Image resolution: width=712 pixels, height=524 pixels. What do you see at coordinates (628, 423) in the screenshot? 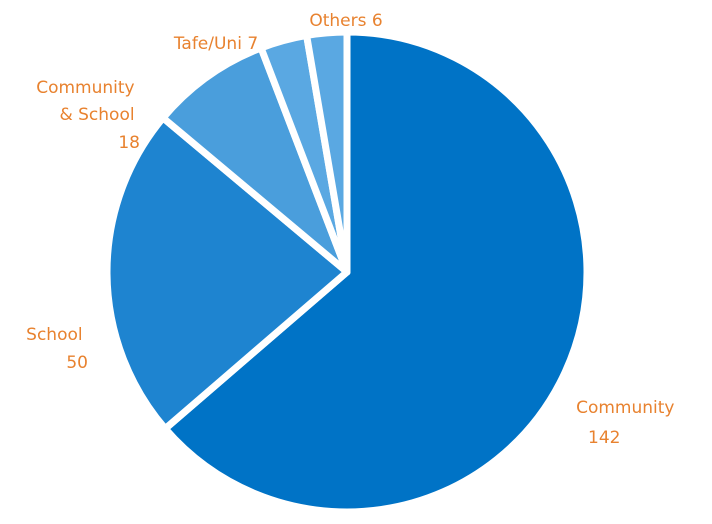
I see `label-community: Community 142` at bounding box center [628, 423].